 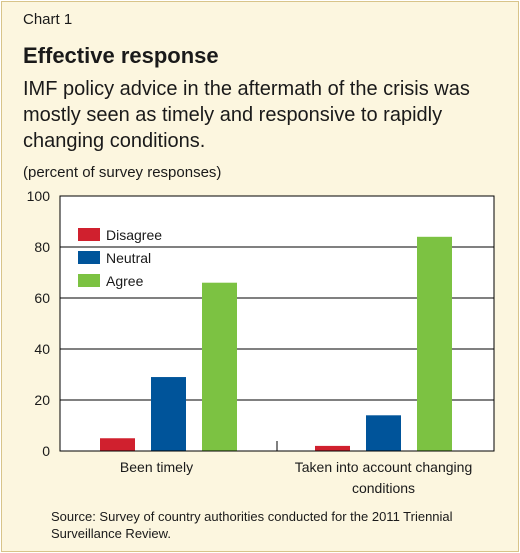 I want to click on legend-swatch-disagree, so click(x=89, y=234).